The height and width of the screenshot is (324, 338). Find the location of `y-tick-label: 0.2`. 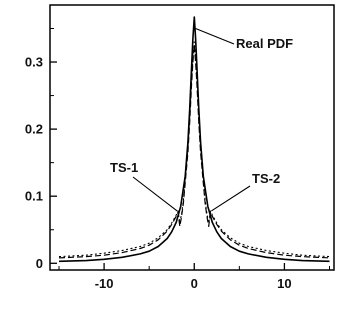

y-tick-label: 0.2 is located at coordinates (34, 129).